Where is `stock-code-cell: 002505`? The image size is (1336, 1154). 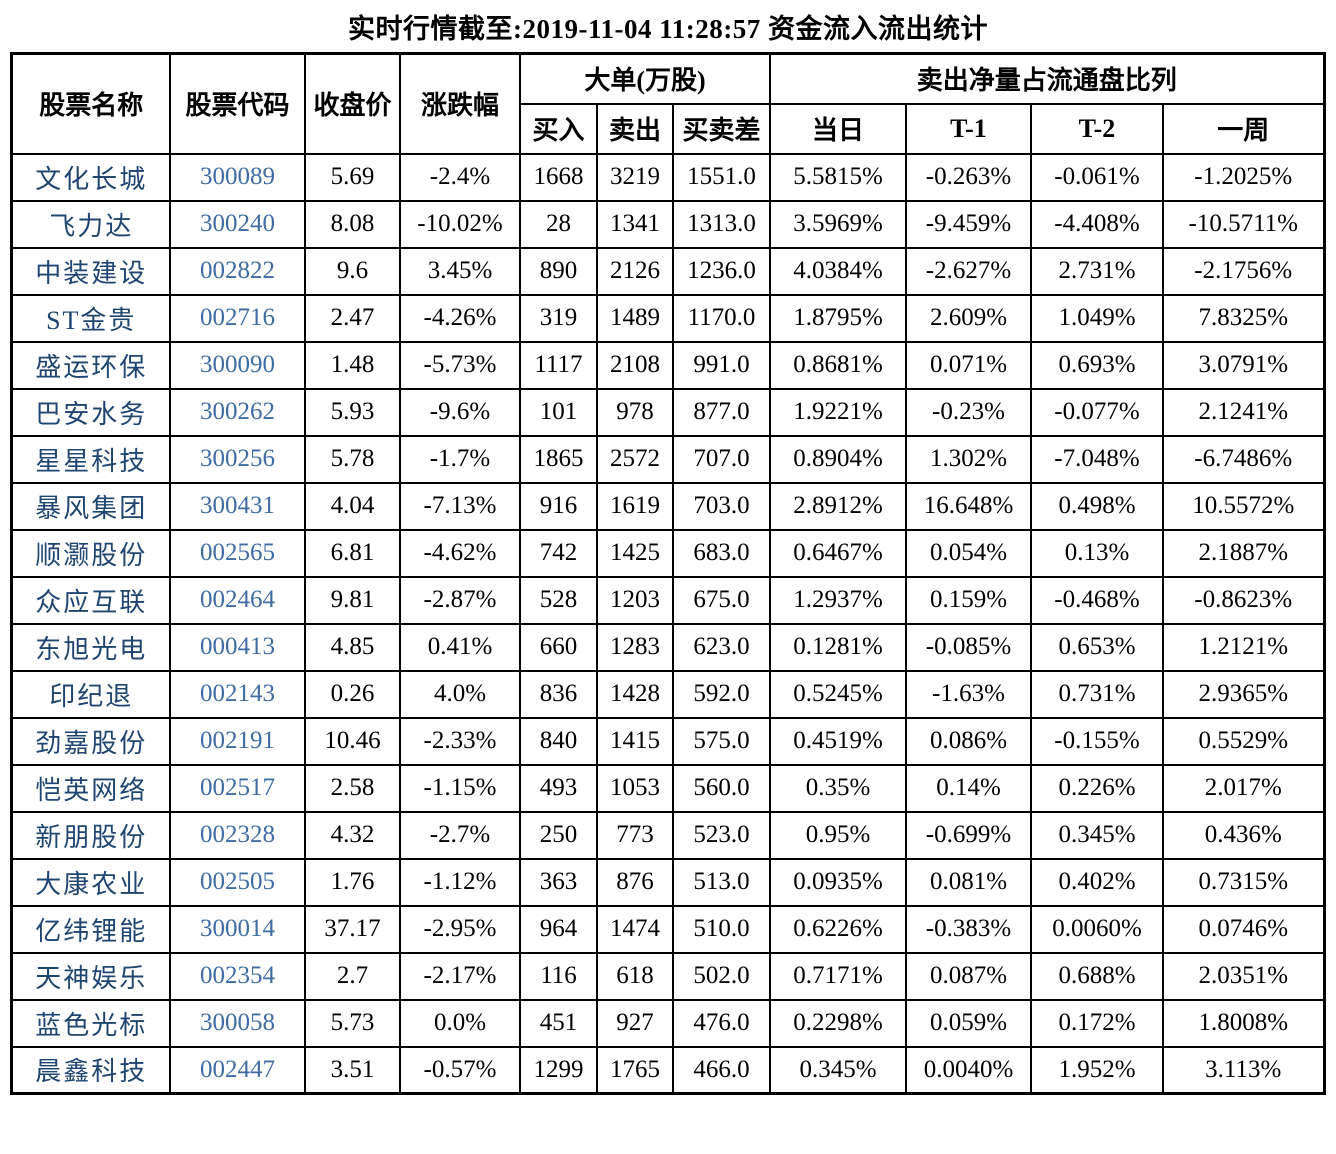 stock-code-cell: 002505 is located at coordinates (237, 882).